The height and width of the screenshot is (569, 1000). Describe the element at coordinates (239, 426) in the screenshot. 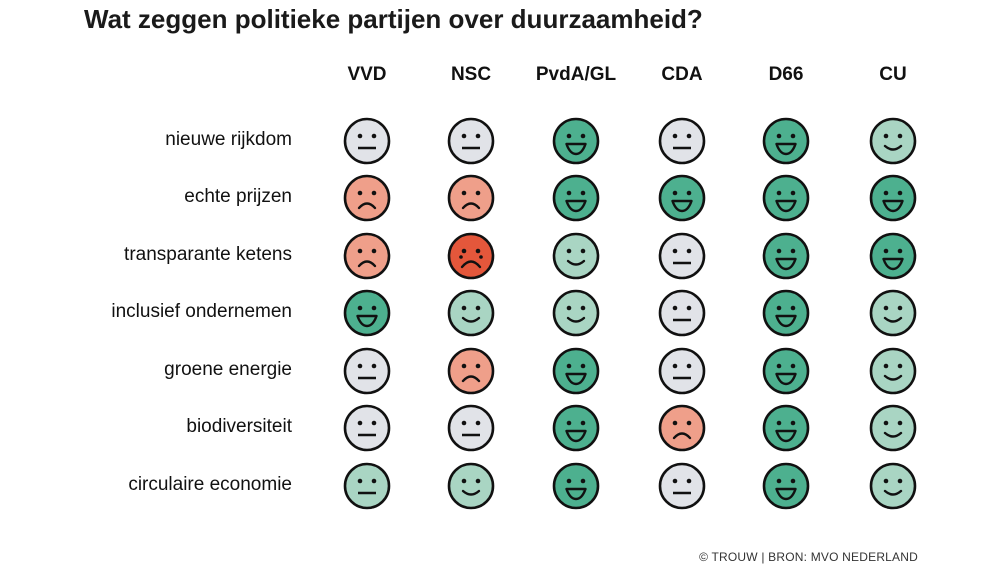

I see `row-label: biodiversiteit` at that location.